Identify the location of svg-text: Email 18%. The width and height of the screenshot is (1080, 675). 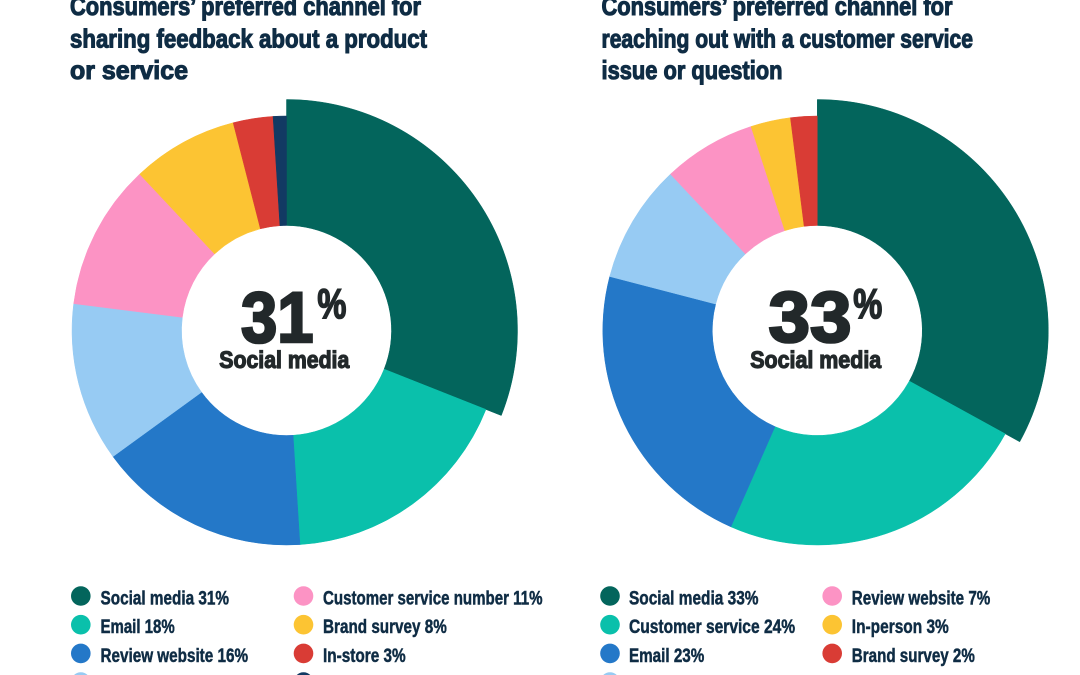
(138, 627).